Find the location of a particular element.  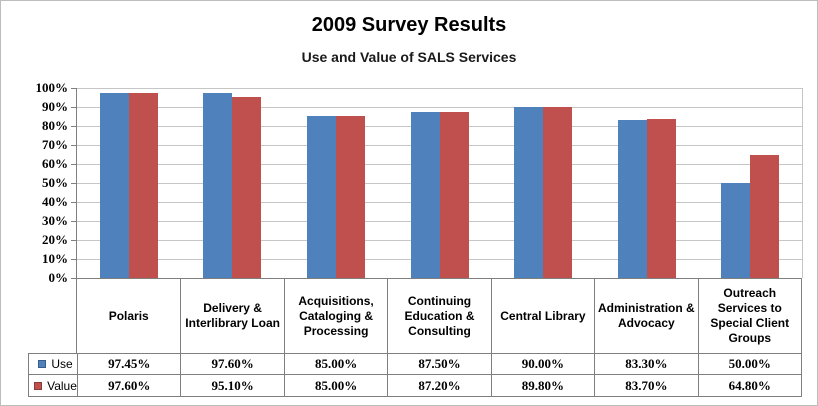

y-tick-label: 30% is located at coordinates (55, 220).